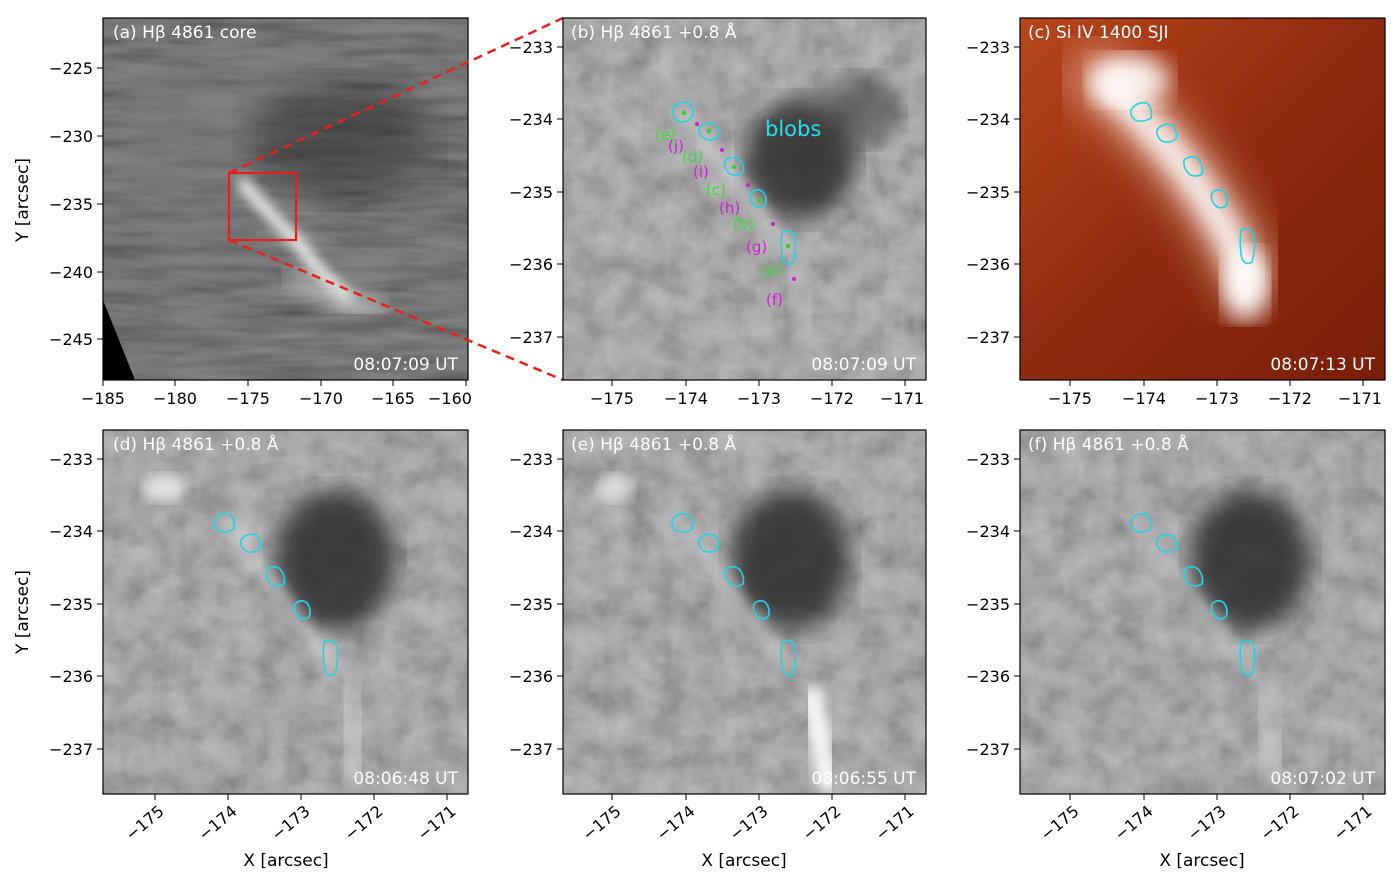 The height and width of the screenshot is (881, 1400). What do you see at coordinates (1070, 398) in the screenshot?
I see `panel-c-xtick: −175` at bounding box center [1070, 398].